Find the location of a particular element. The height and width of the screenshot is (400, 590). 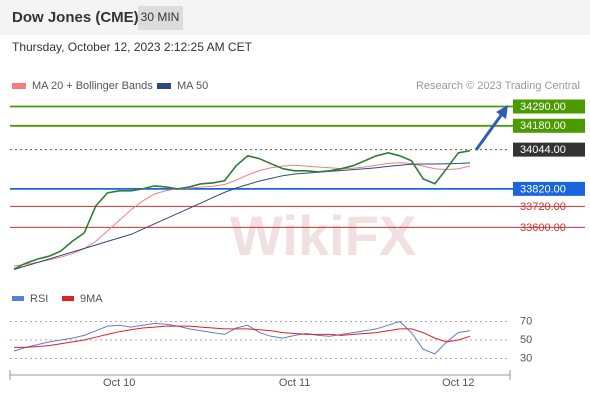

level-label: 33720.00 is located at coordinates (543, 207).